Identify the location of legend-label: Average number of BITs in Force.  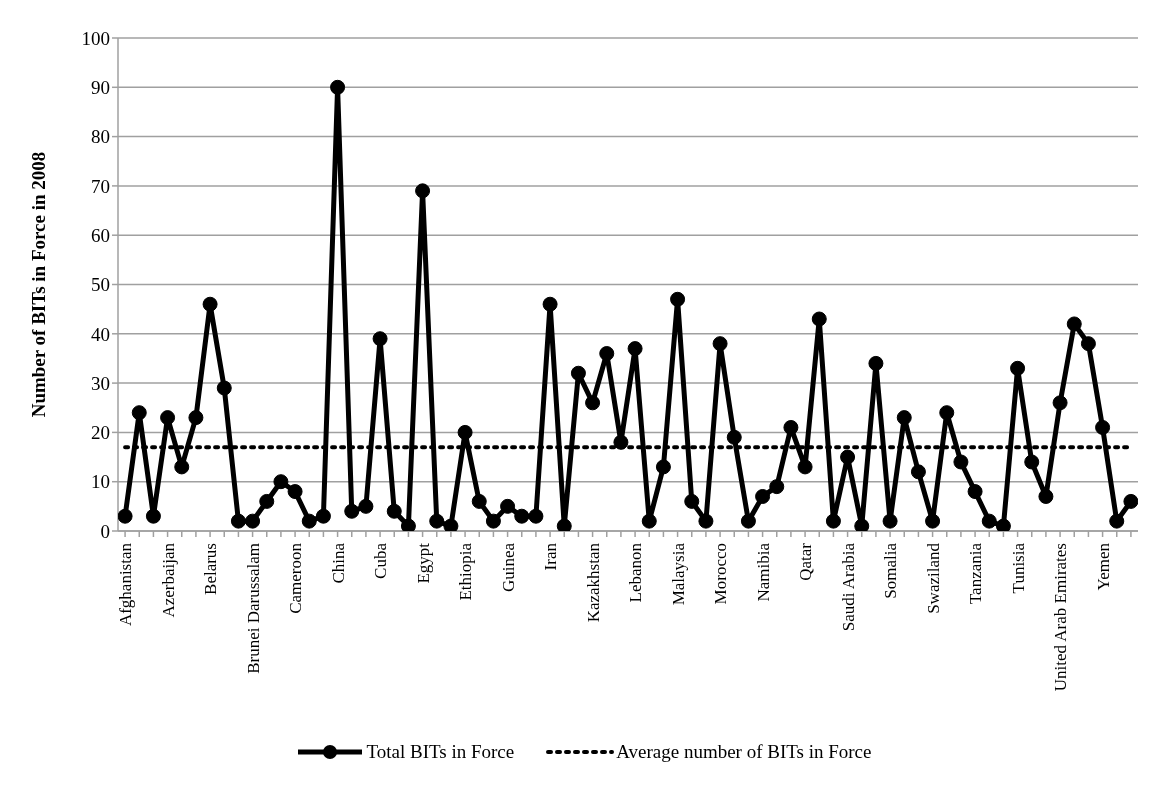
(744, 752).